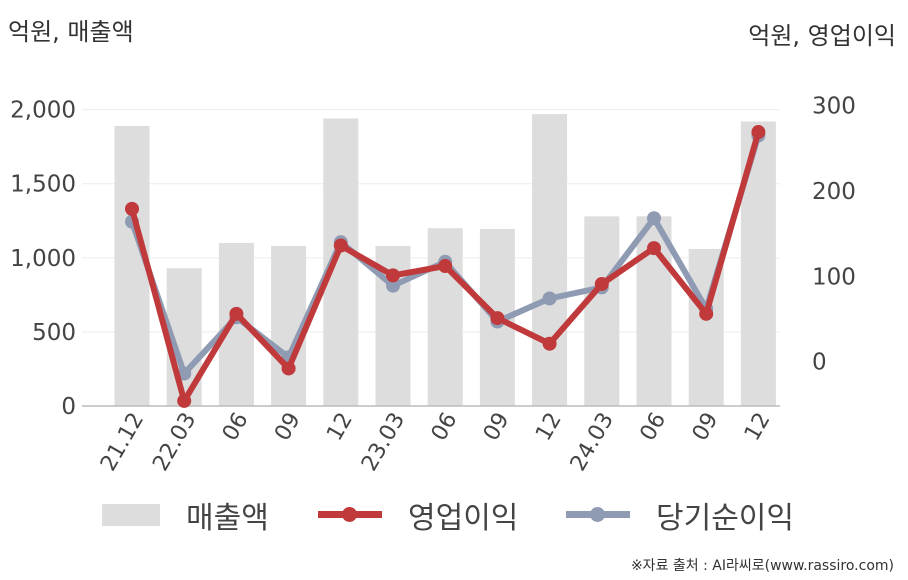 This screenshot has height=580, width=908. Describe the element at coordinates (592, 442) in the screenshot. I see `x-tick-label: 24.03` at that location.